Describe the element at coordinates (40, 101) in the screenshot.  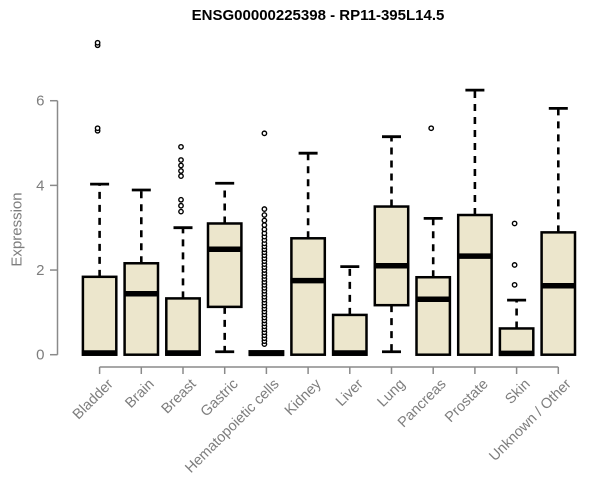
I see `y-tick-label: 6` at that location.